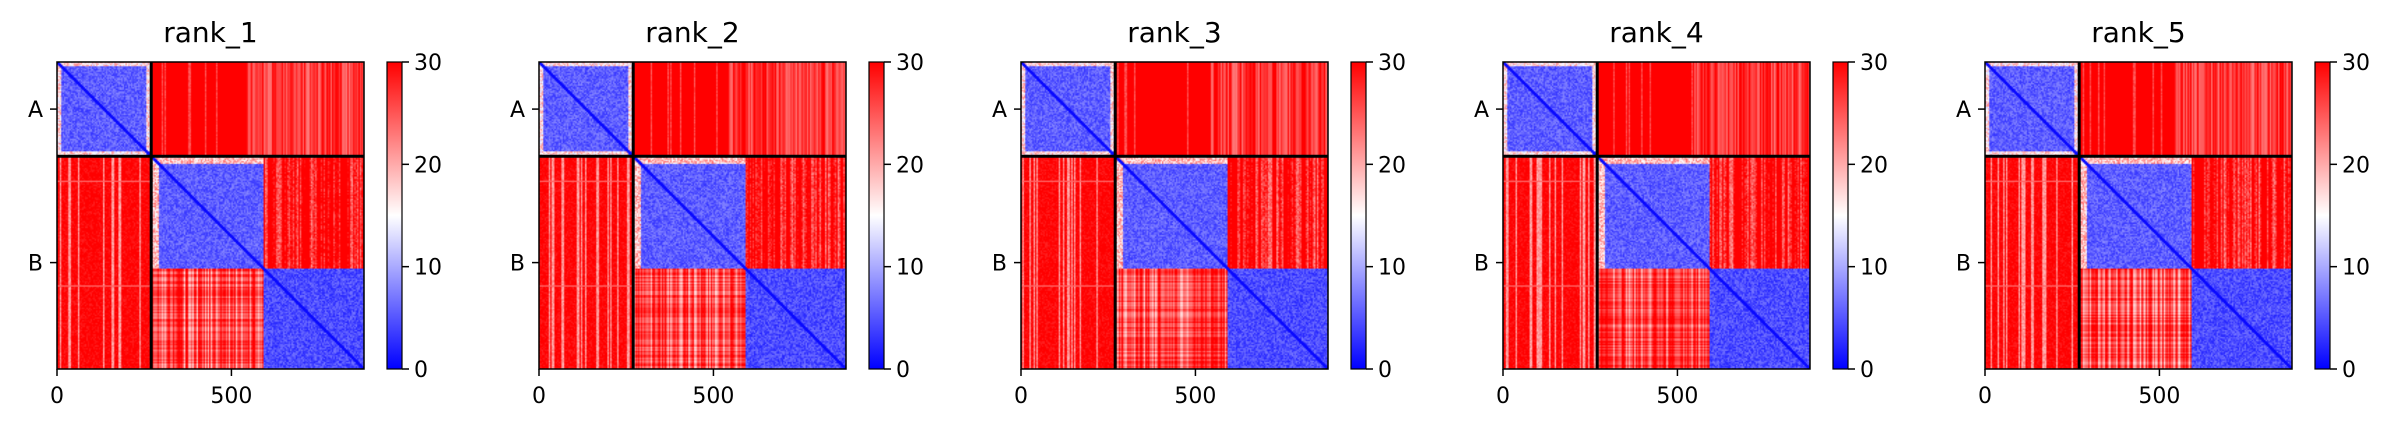 The height and width of the screenshot is (438, 2401). Describe the element at coordinates (692, 32) in the screenshot. I see `panel-title: rank_2` at that location.